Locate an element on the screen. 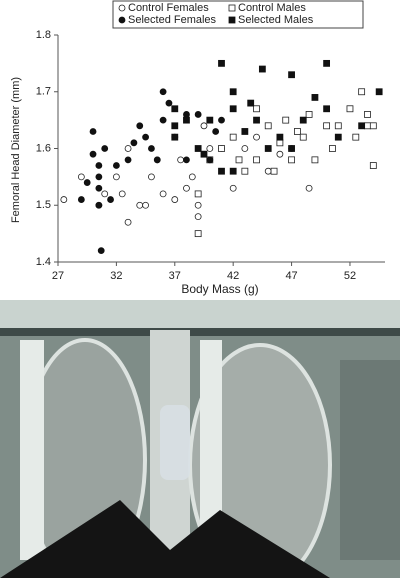 The height and width of the screenshot is (578, 400). water-bottle is located at coordinates (175, 442).